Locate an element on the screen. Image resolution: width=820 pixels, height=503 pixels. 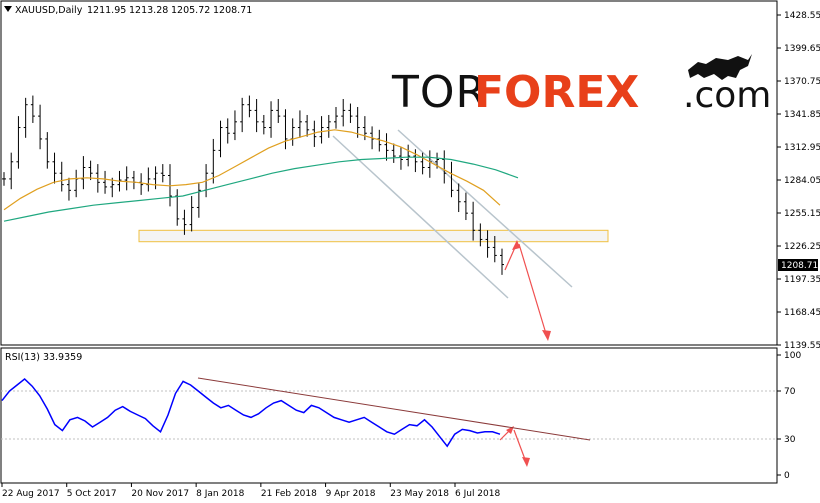
current-price-box is located at coordinates (798, 265).